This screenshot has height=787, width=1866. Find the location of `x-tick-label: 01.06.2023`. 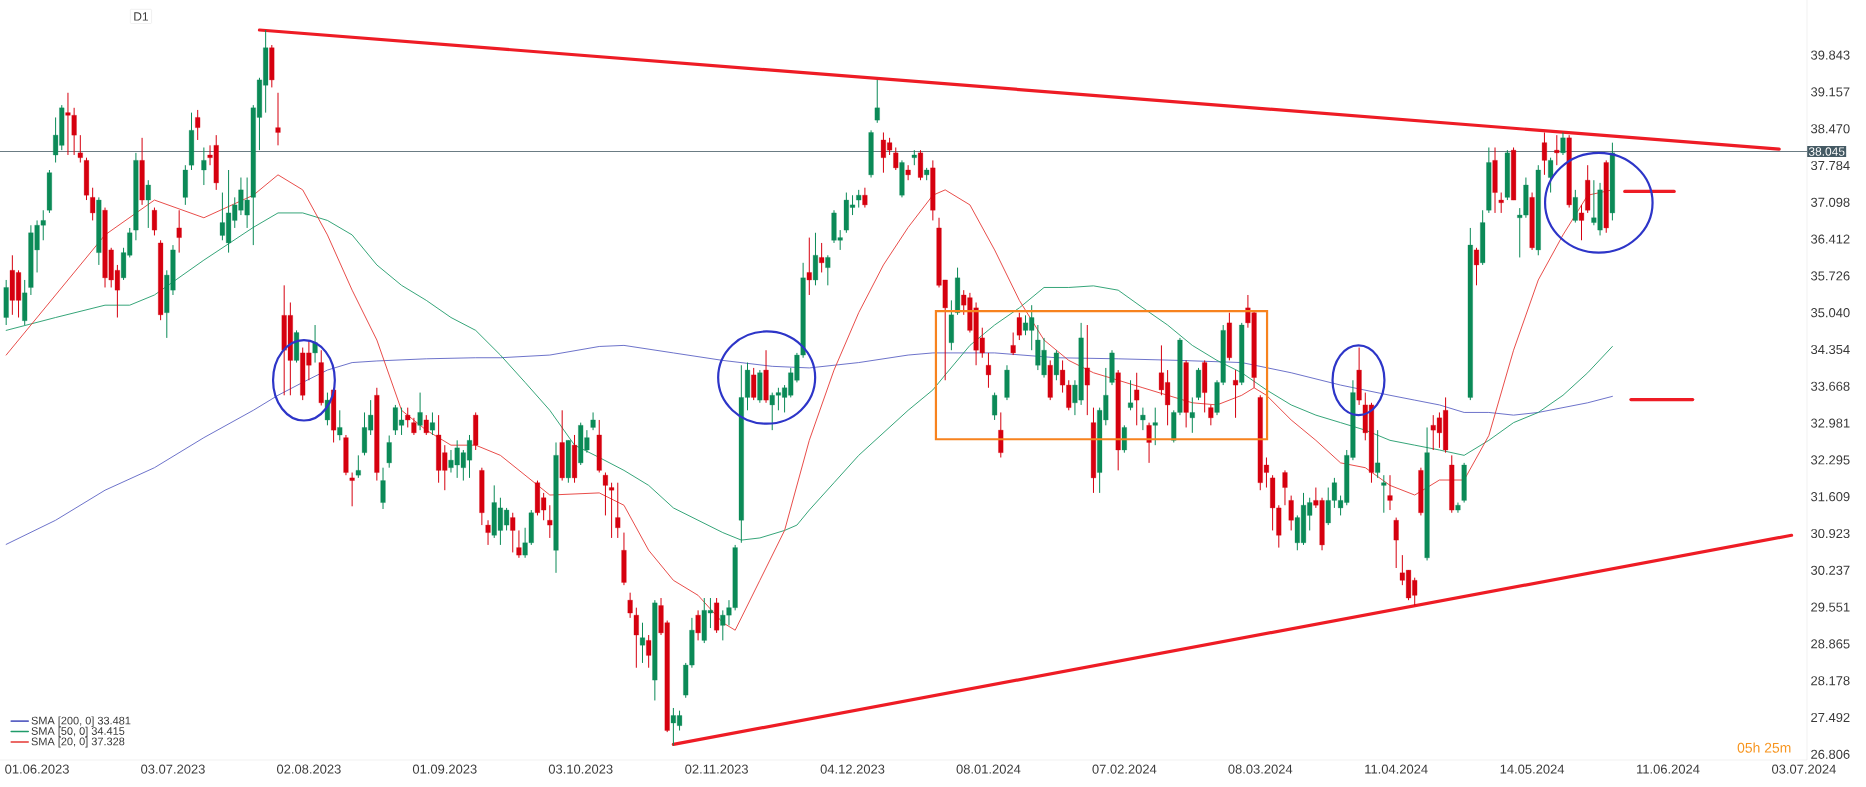

x-tick-label: 01.06.2023 is located at coordinates (37, 769).